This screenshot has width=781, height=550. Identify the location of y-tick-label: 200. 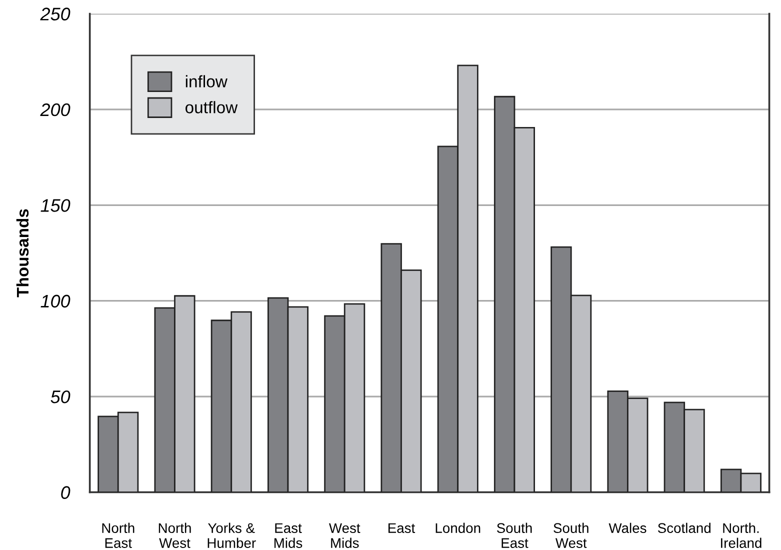
(55, 109).